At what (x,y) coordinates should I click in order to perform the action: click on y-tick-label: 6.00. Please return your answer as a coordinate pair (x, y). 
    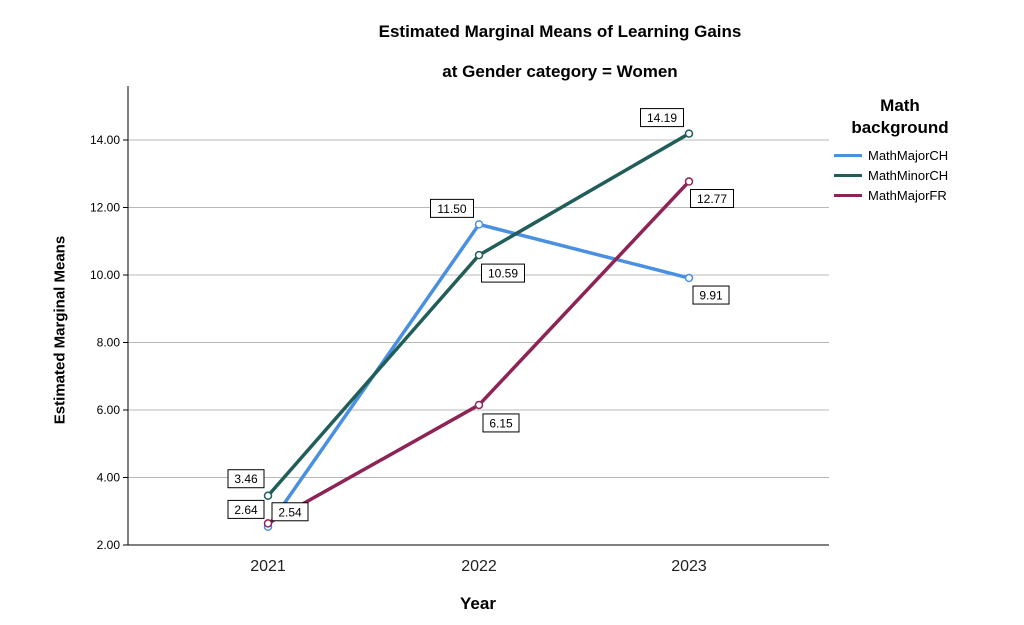
    Looking at the image, I should click on (109, 410).